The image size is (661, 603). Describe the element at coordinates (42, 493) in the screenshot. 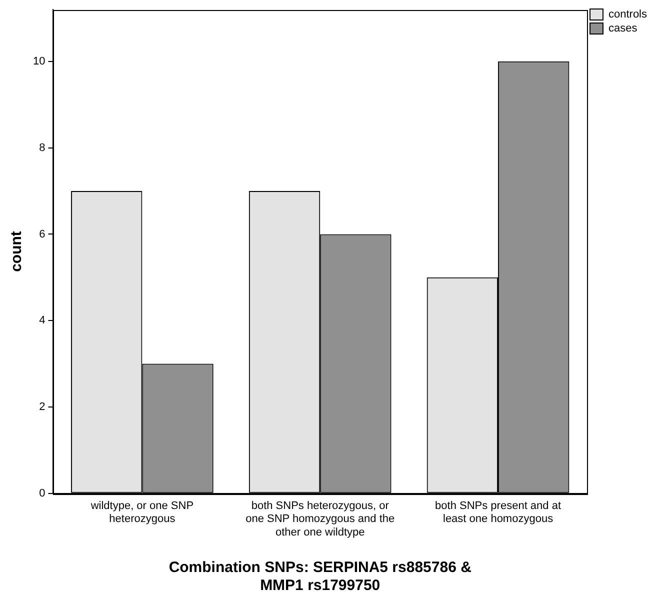

I see `y-tick-label: 0` at that location.